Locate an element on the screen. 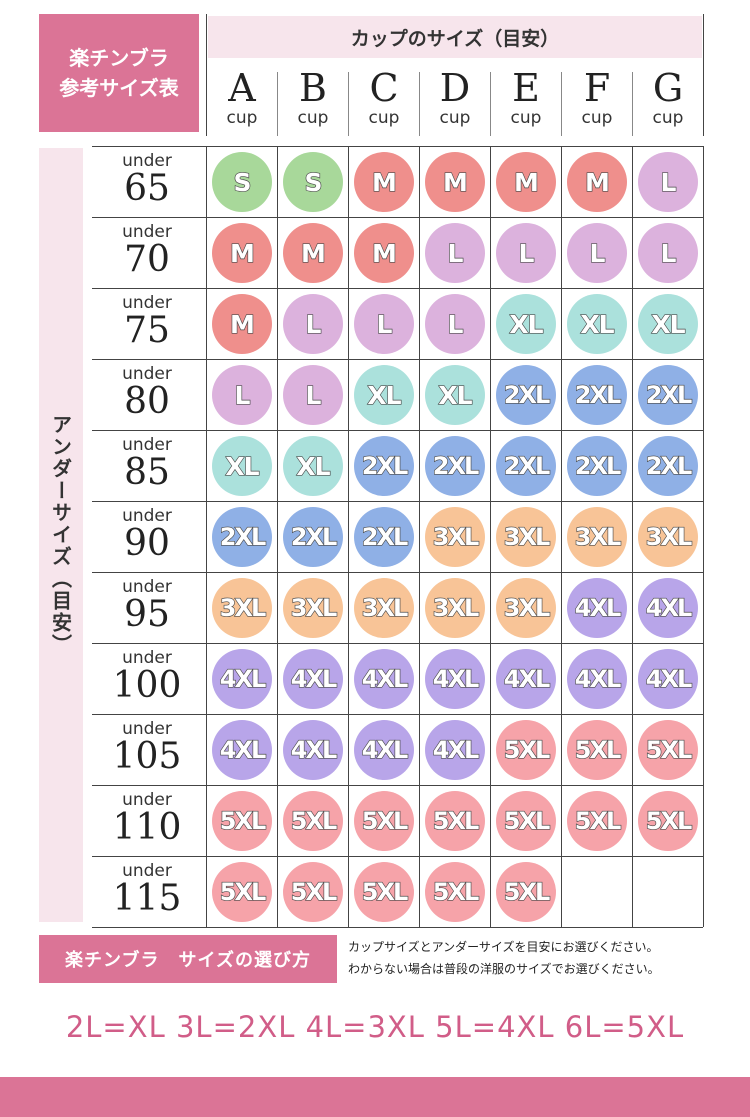 This screenshot has height=1117, width=750. size-equivalence: 2L=XL 3L=2XL 4L=3XL 5L=4XL 6L=5XL is located at coordinates (375, 1027).